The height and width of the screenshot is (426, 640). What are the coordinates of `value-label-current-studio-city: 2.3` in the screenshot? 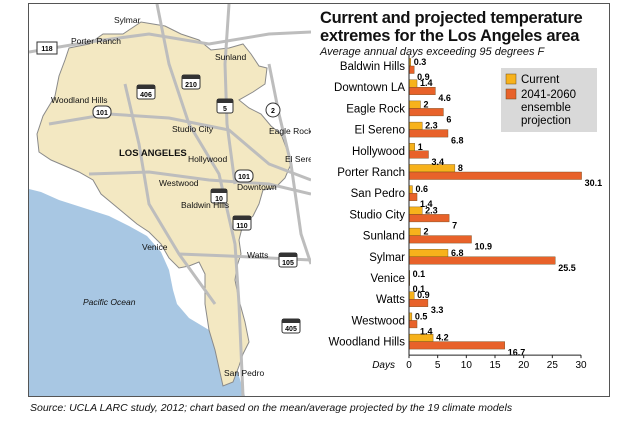 It's located at (431, 210).